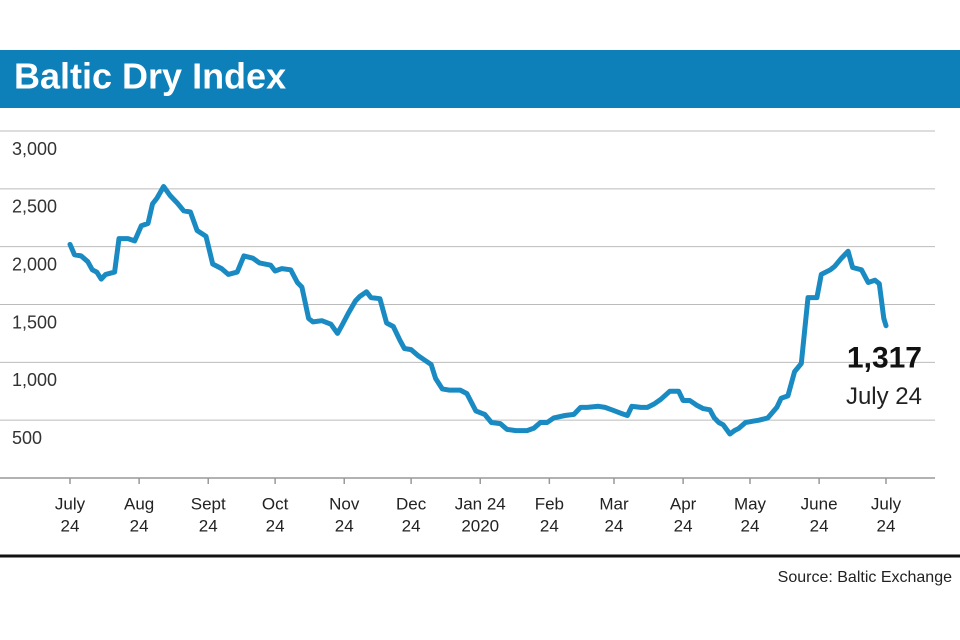 Image resolution: width=960 pixels, height=640 pixels. What do you see at coordinates (411, 503) in the screenshot?
I see `x-tick-label: Dec` at bounding box center [411, 503].